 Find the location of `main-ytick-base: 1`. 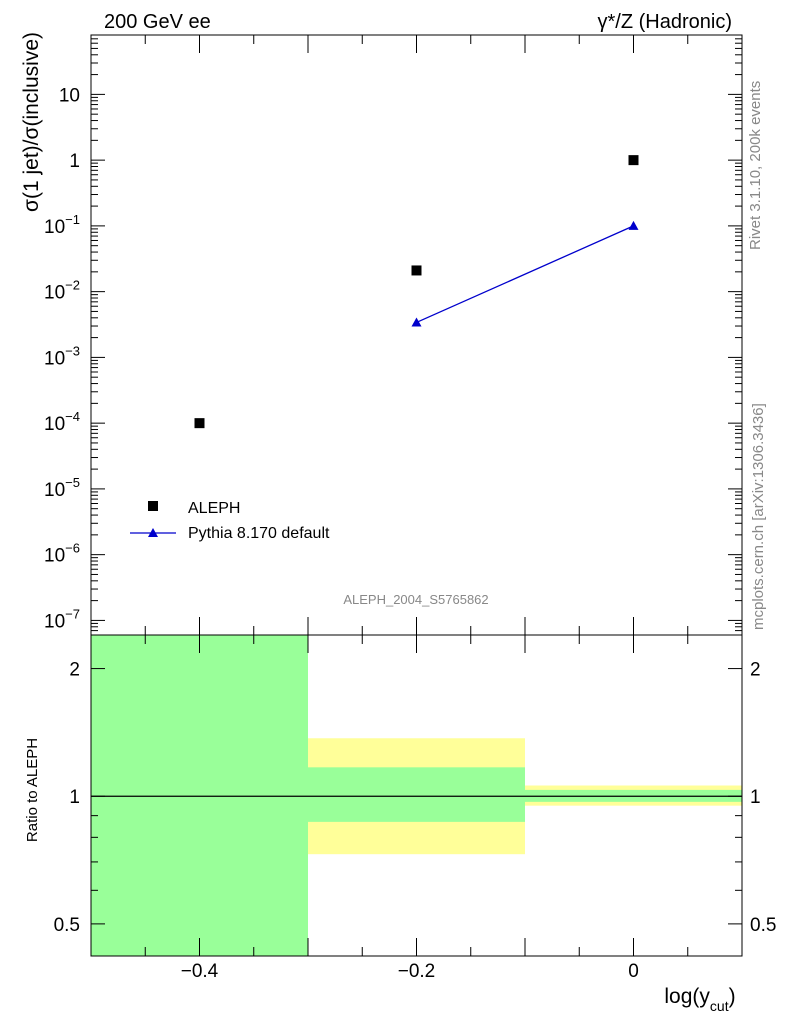

main-ytick-base: 1 is located at coordinates (74, 161).